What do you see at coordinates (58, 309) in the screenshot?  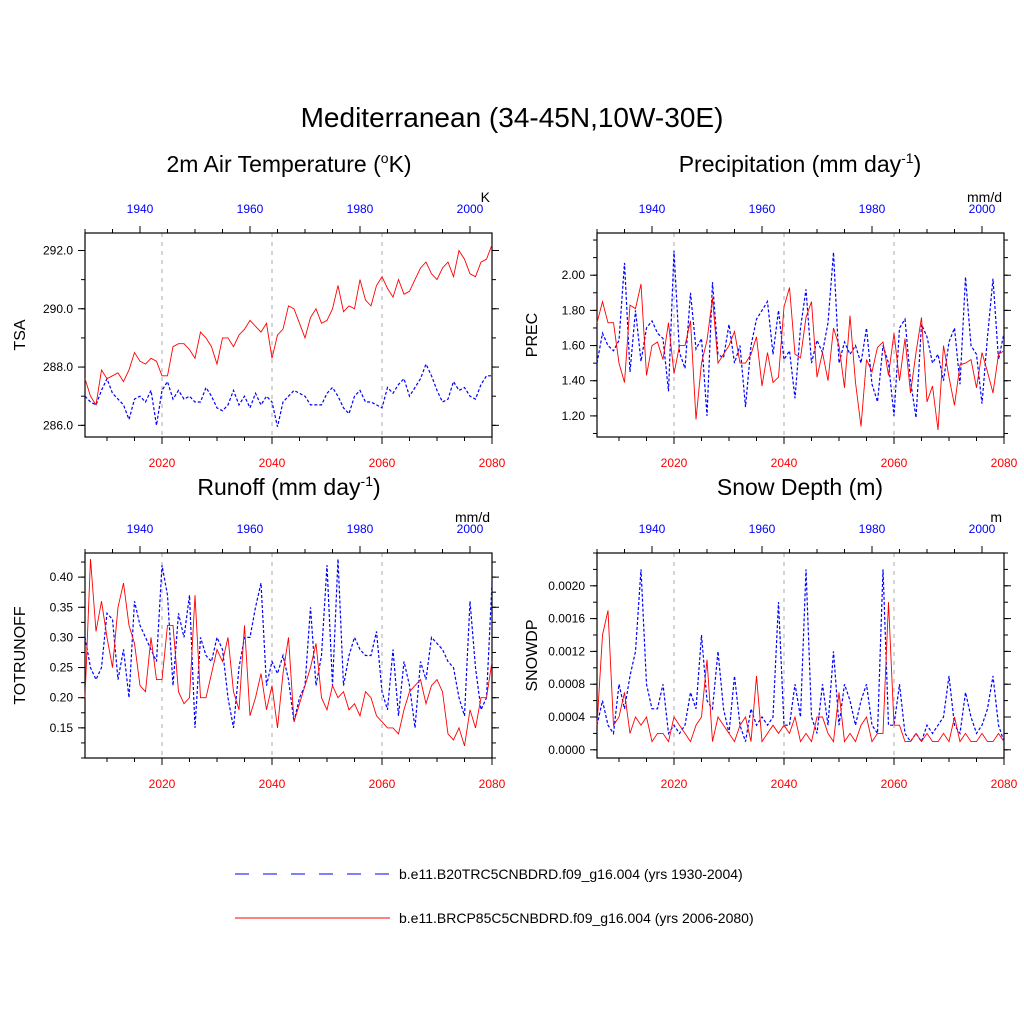 I see `y-tick-label: 290.0` at bounding box center [58, 309].